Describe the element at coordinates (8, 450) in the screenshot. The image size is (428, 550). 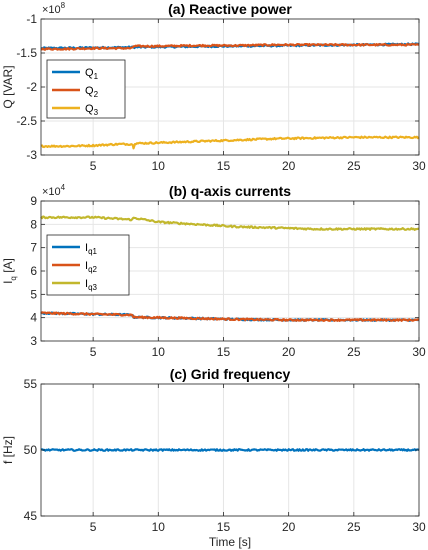
I see `y-axis-label: f [Hz]` at that location.